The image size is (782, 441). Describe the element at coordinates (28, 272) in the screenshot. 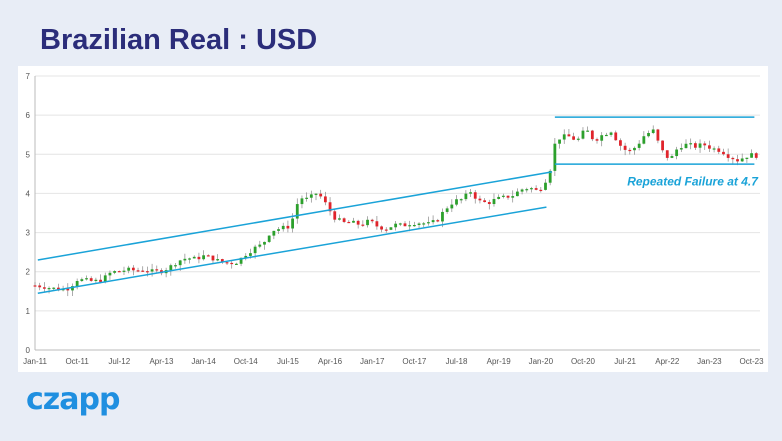

I see `y-tick-label: 2` at that location.